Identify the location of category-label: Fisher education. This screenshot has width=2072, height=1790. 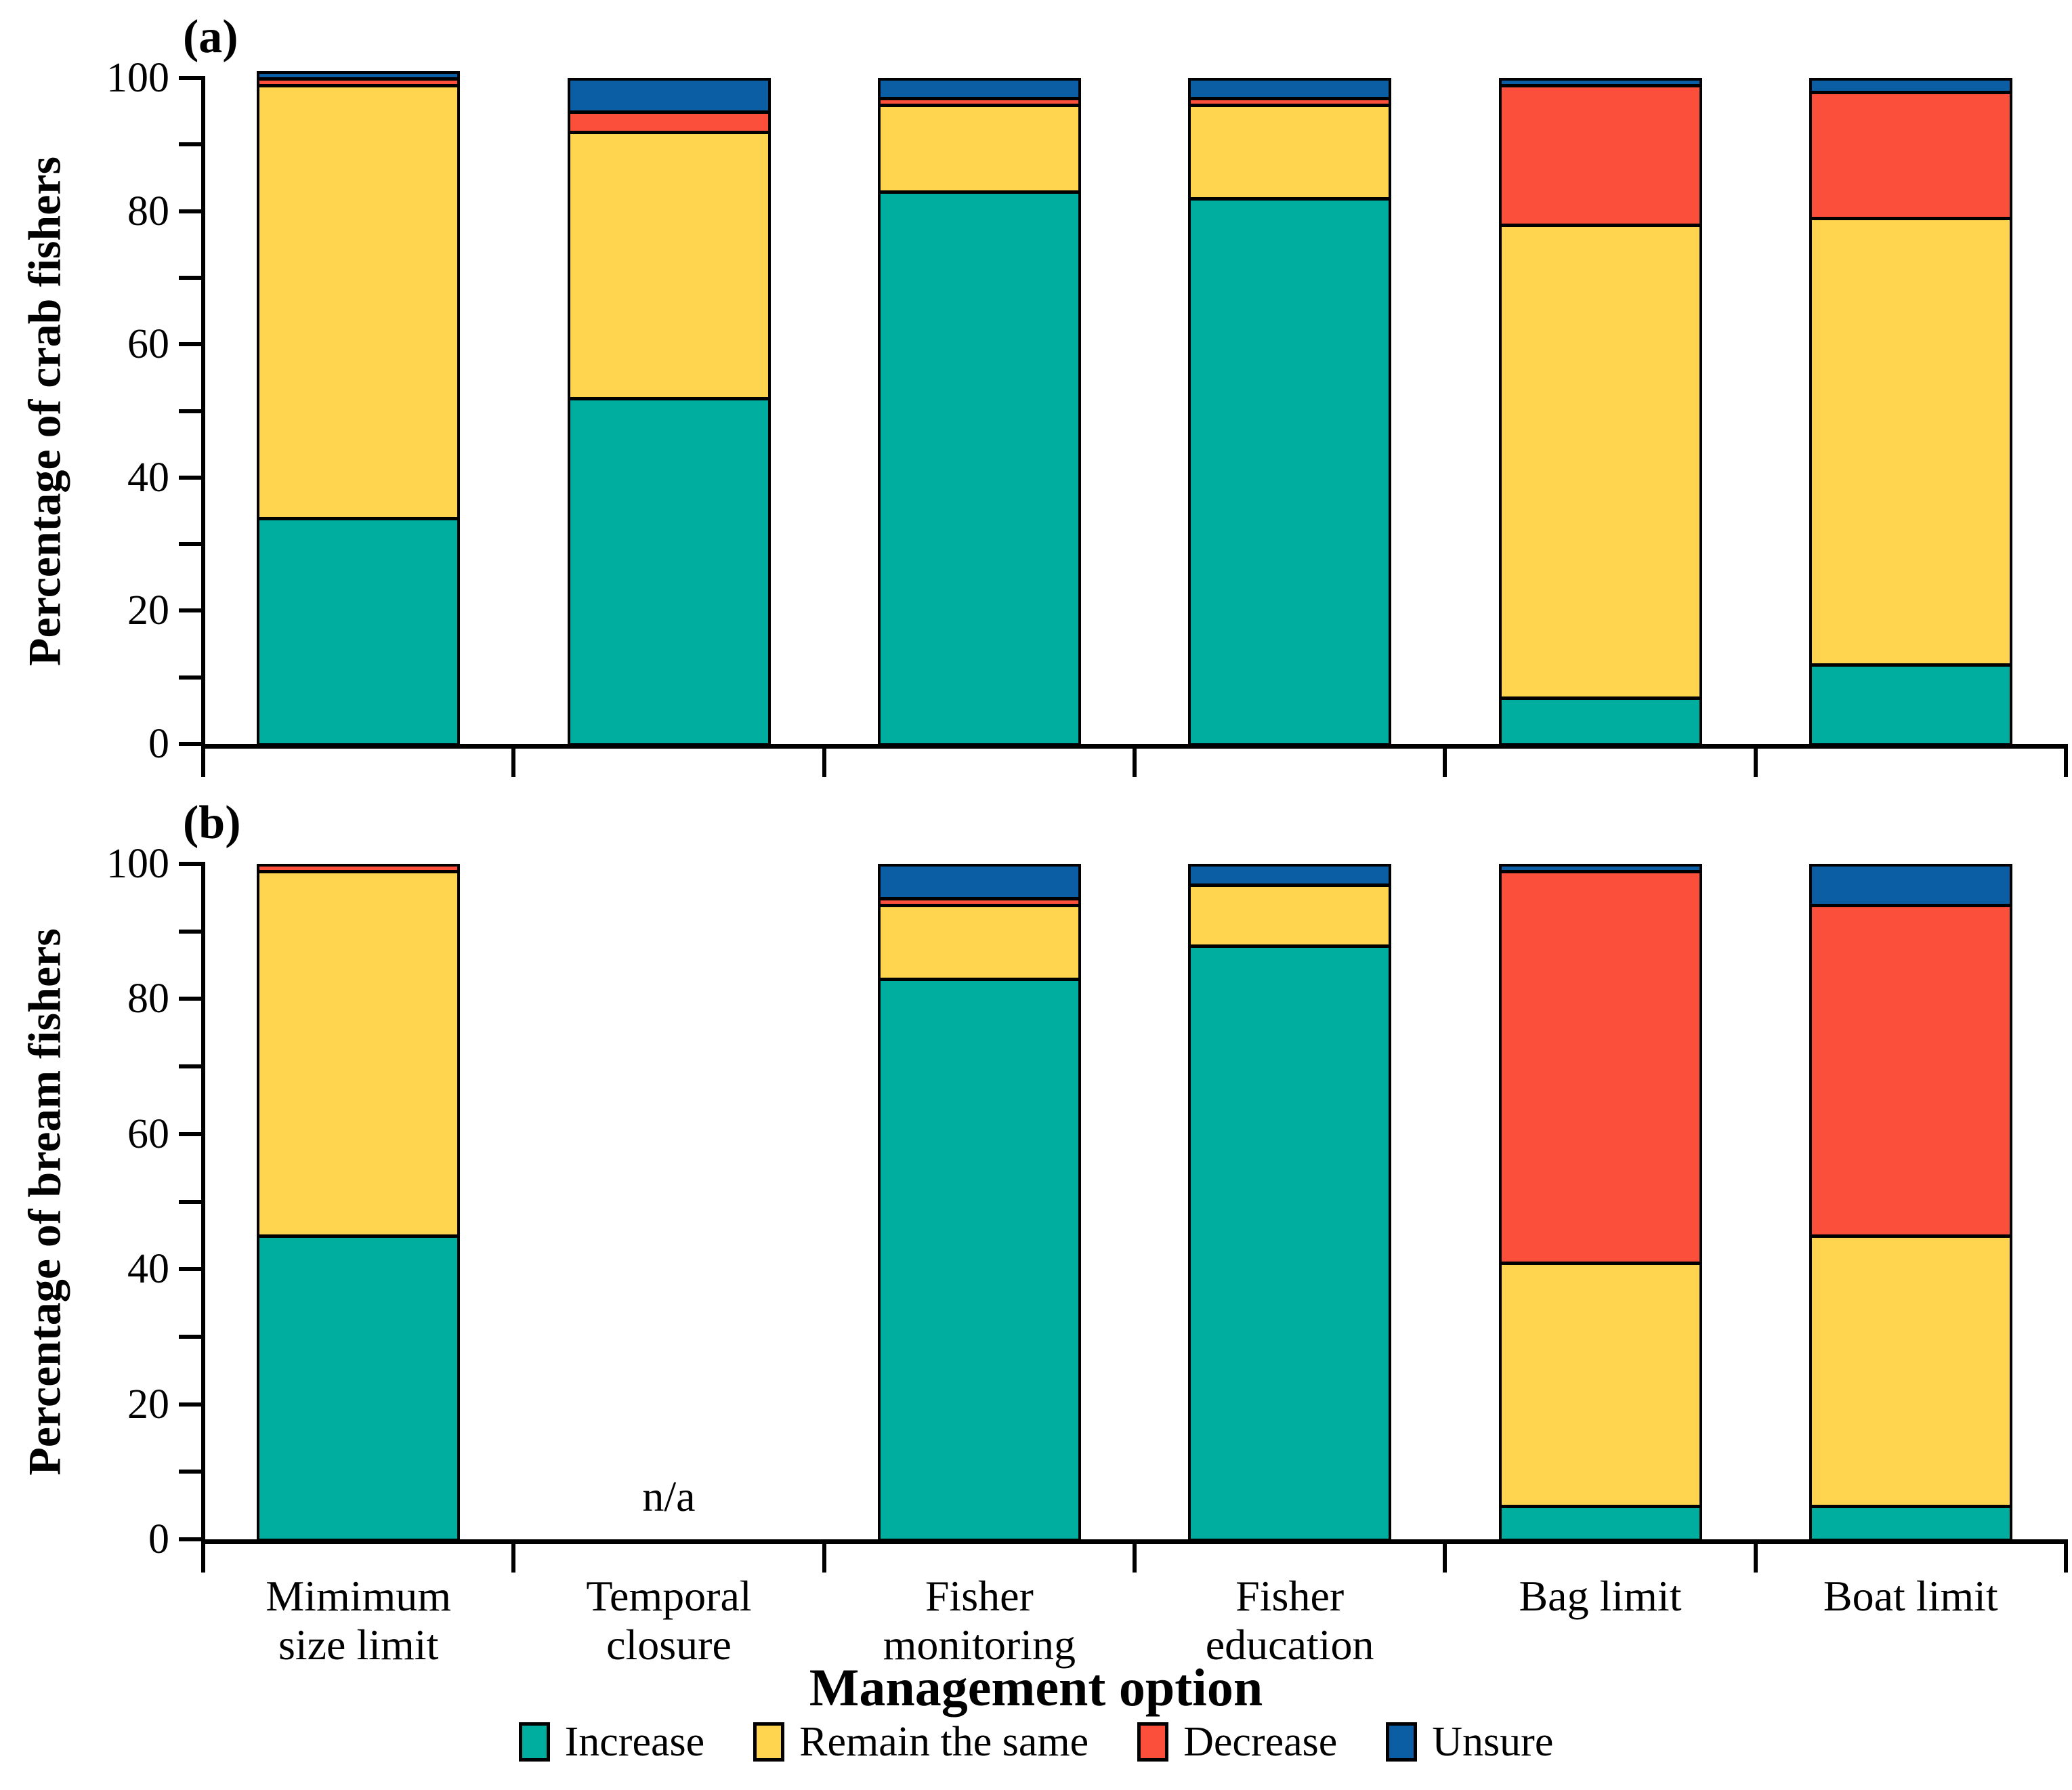
(1289, 1620).